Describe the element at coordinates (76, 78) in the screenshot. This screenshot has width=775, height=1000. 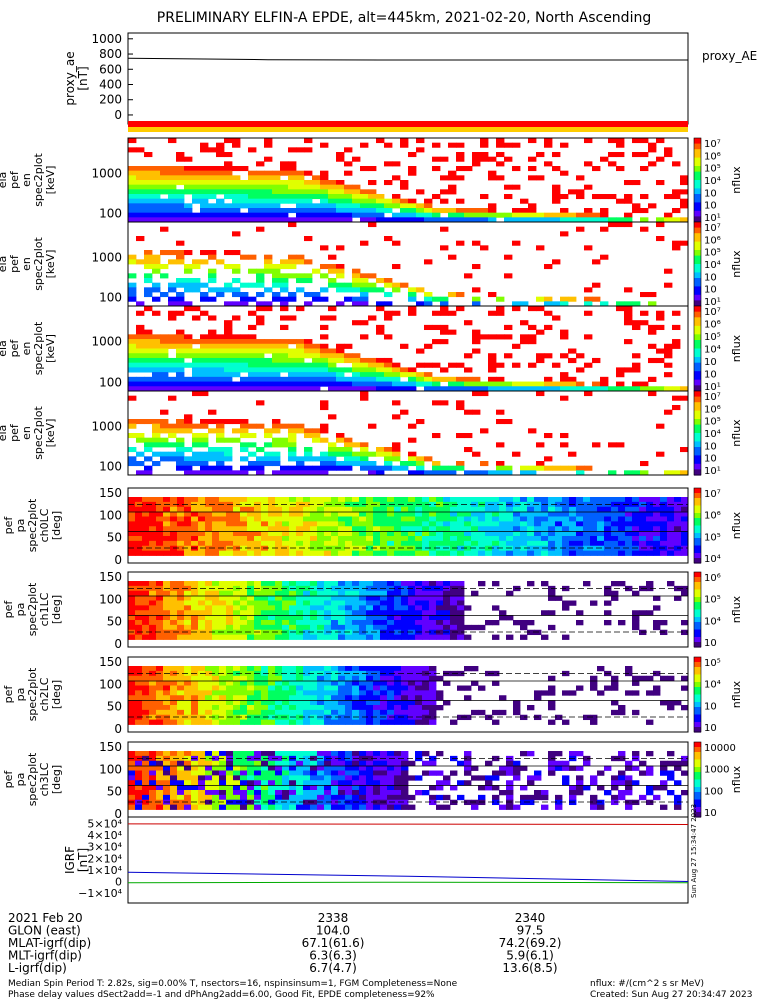
I see `y-axis-label: proxy_ae[nT]` at that location.